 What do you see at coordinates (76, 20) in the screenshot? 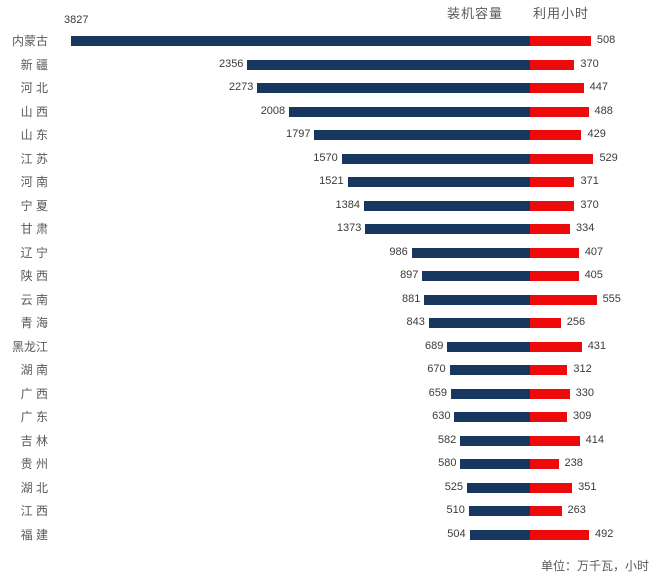
I see `capacity-value-label: 3827` at bounding box center [76, 20].